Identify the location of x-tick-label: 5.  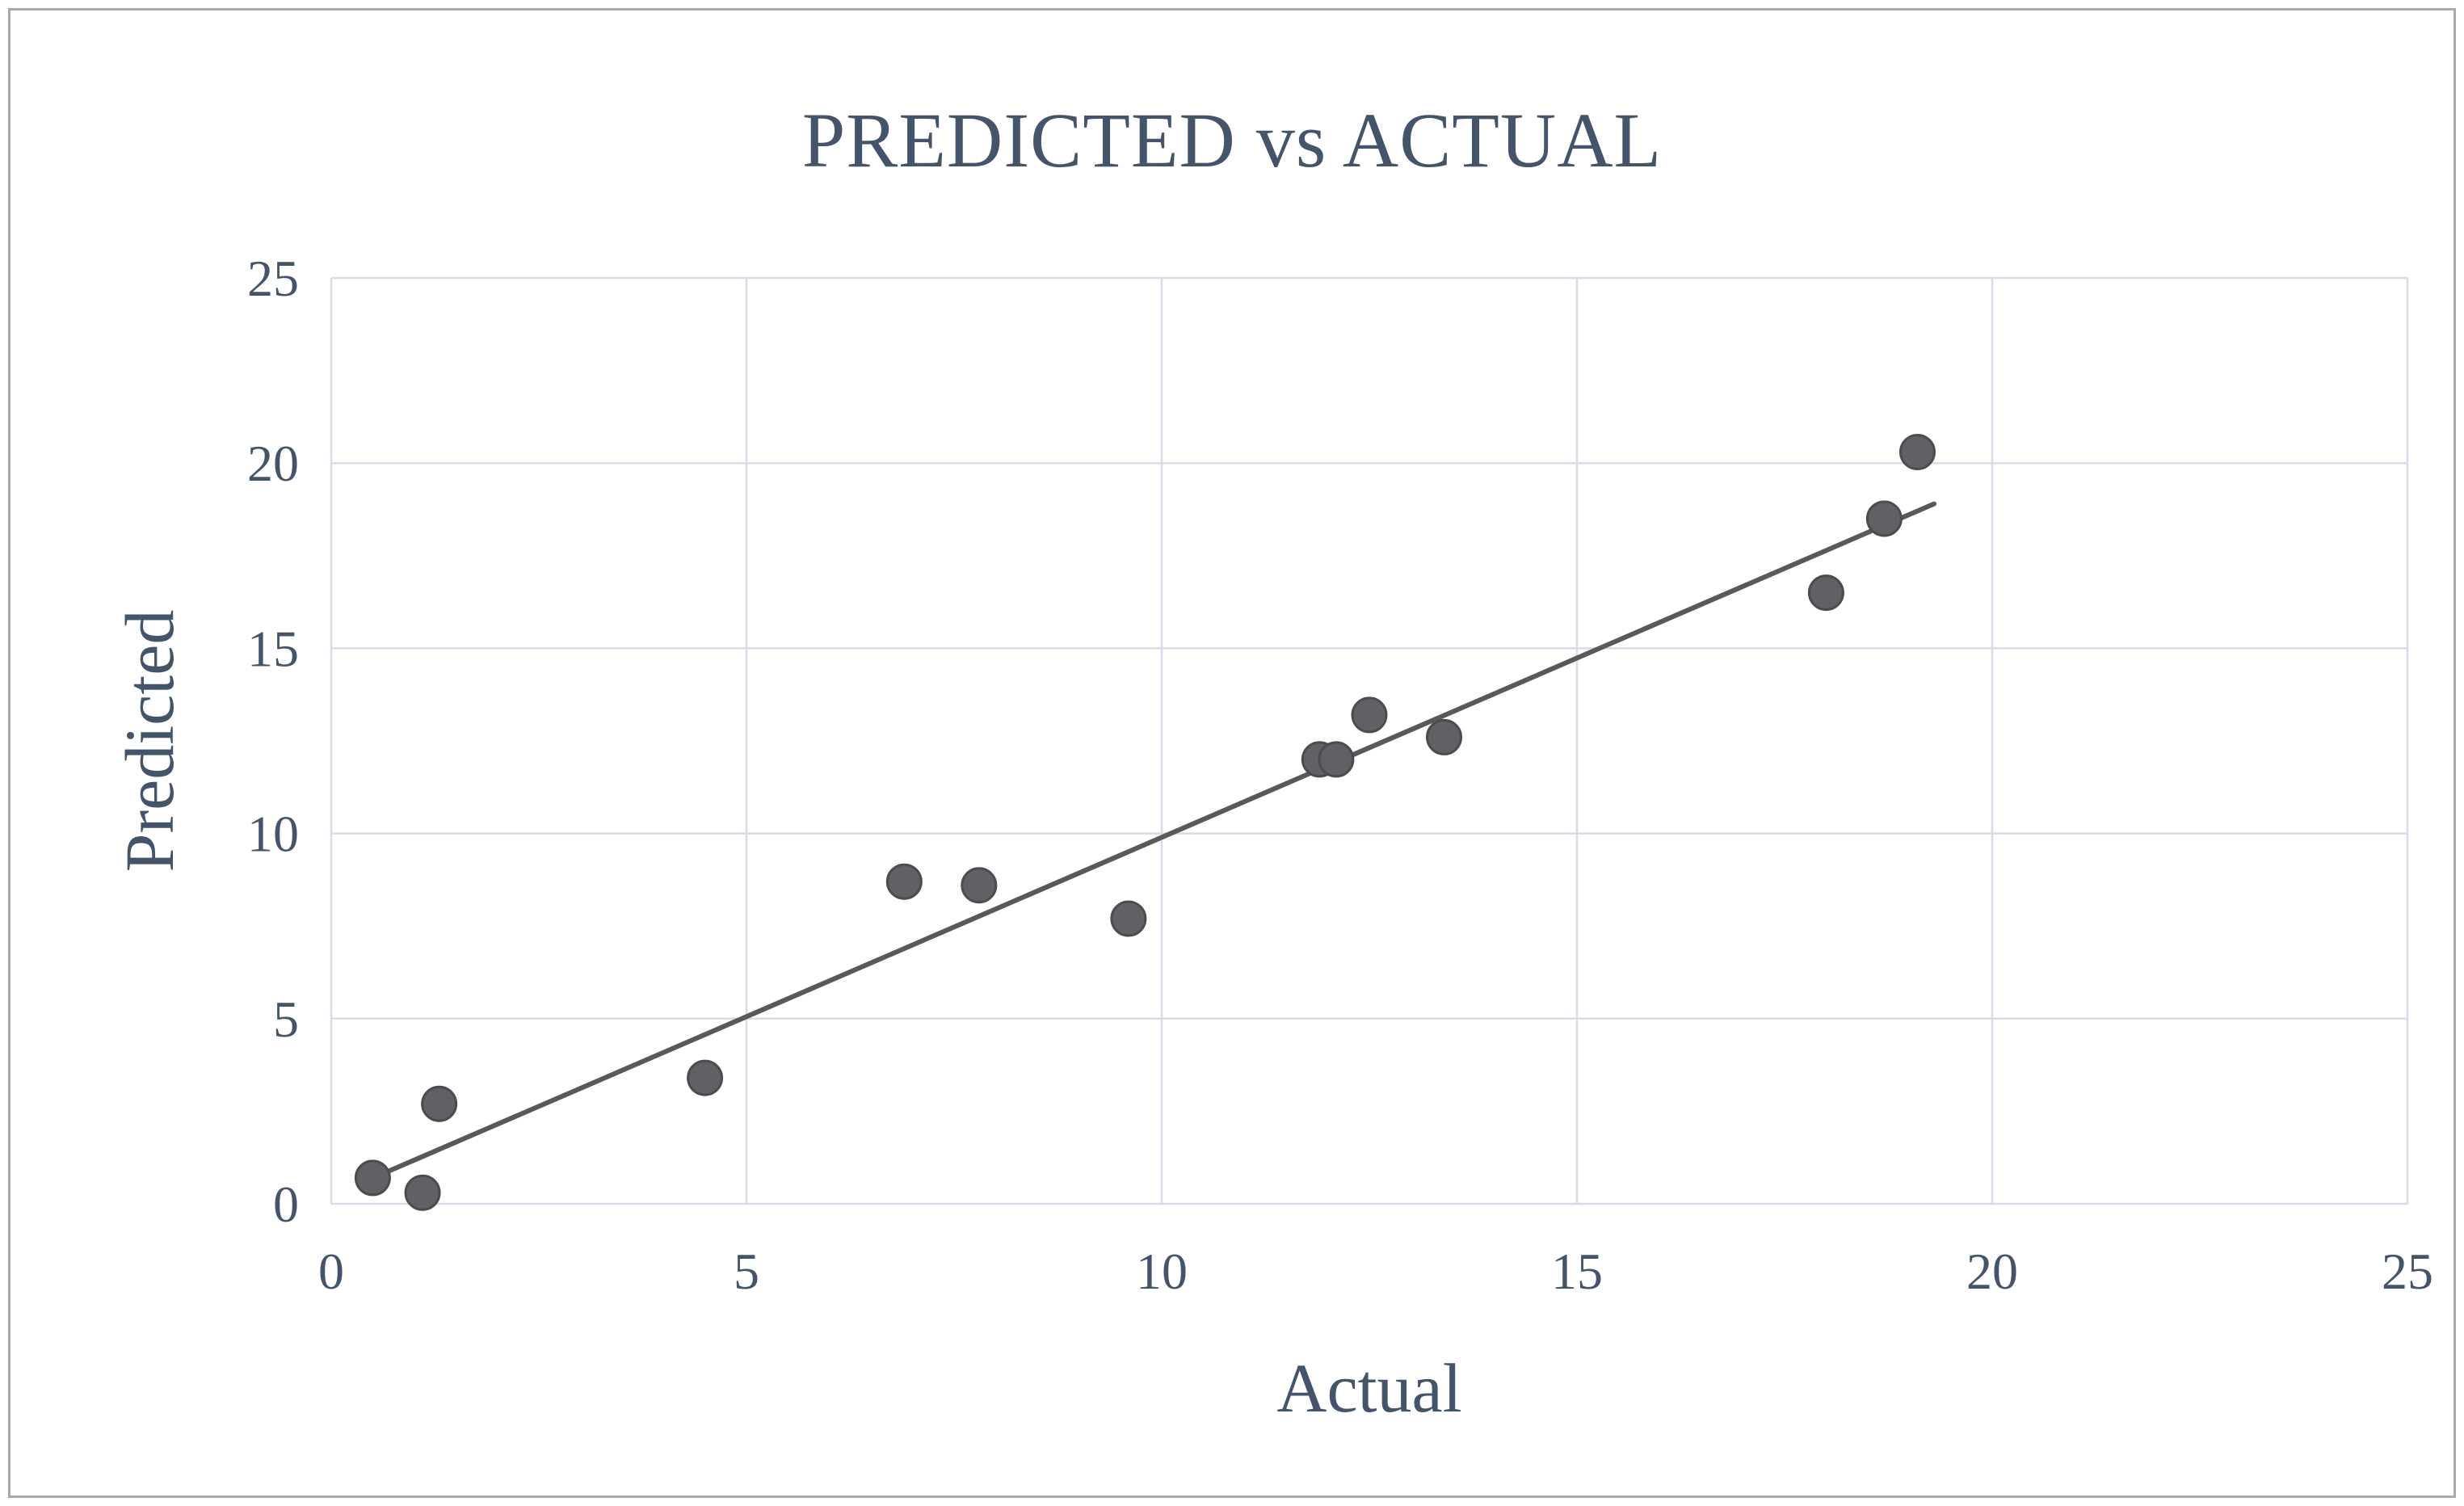
(746, 1271).